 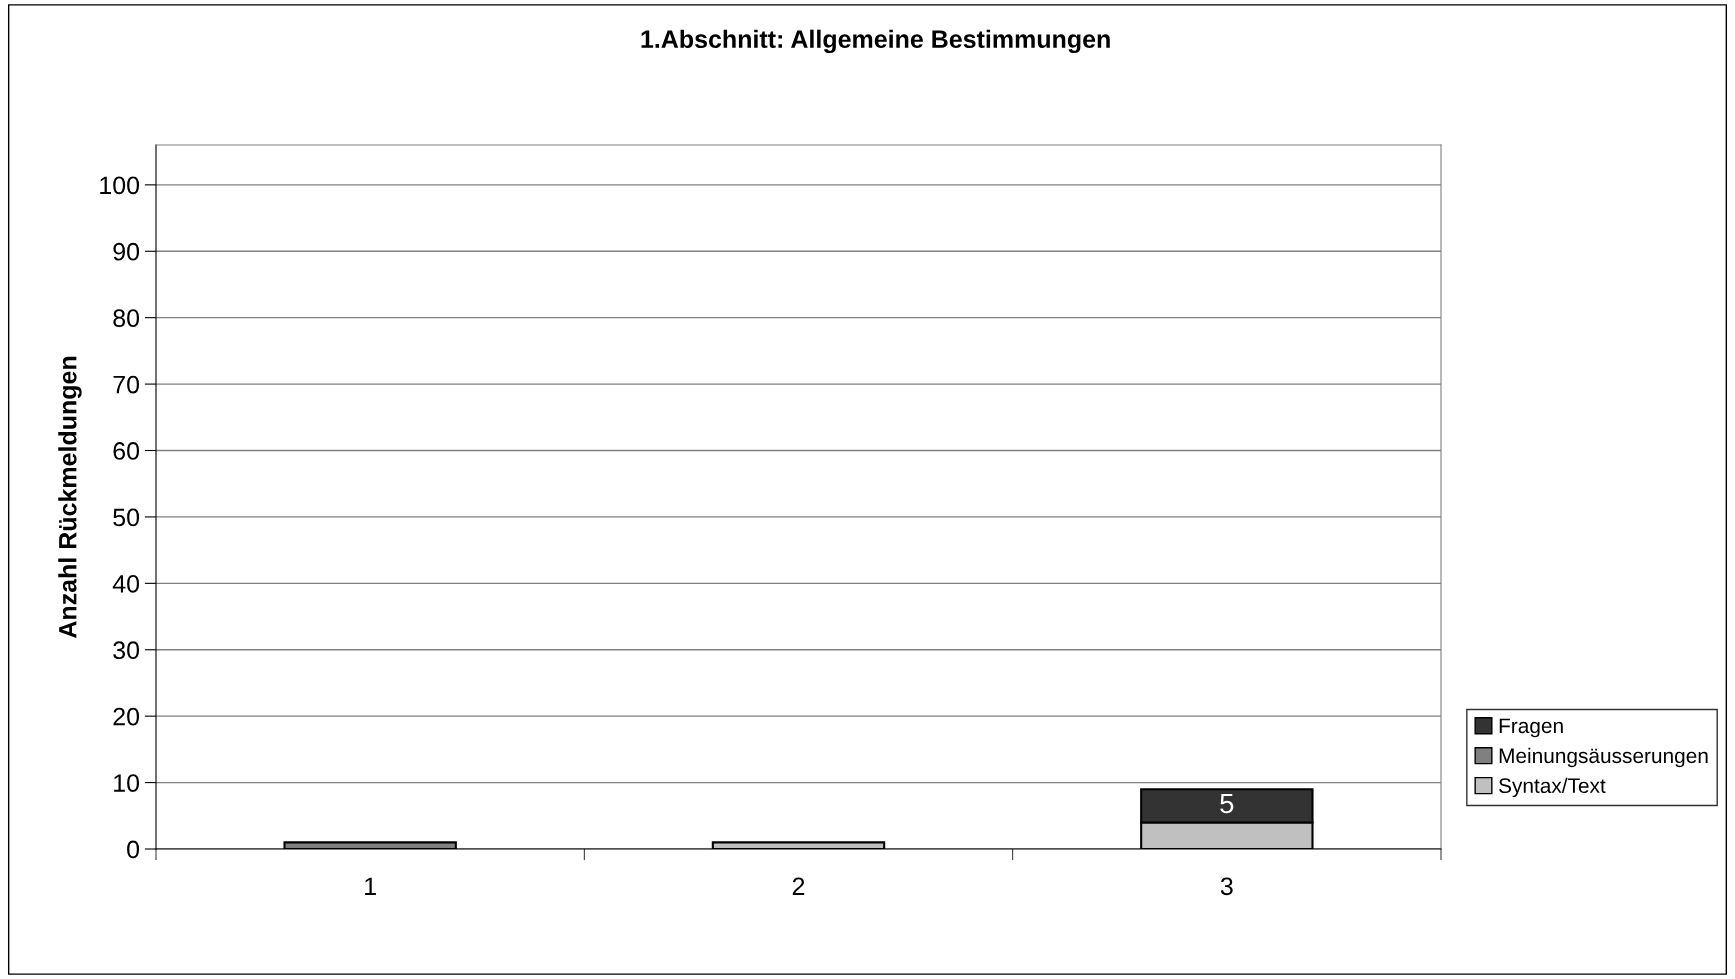 I want to click on y-tick-label: 60, so click(x=126, y=451).